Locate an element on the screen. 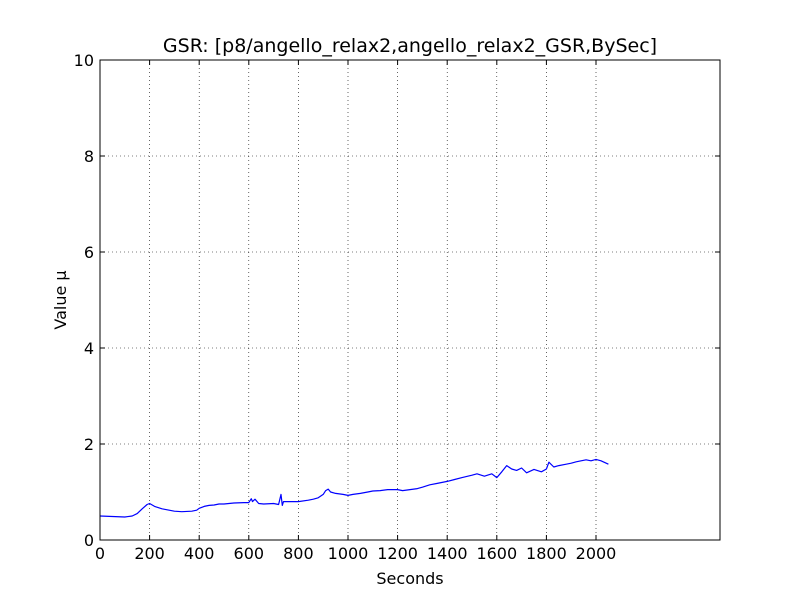  y-axis-label: Value µ is located at coordinates (60, 299).